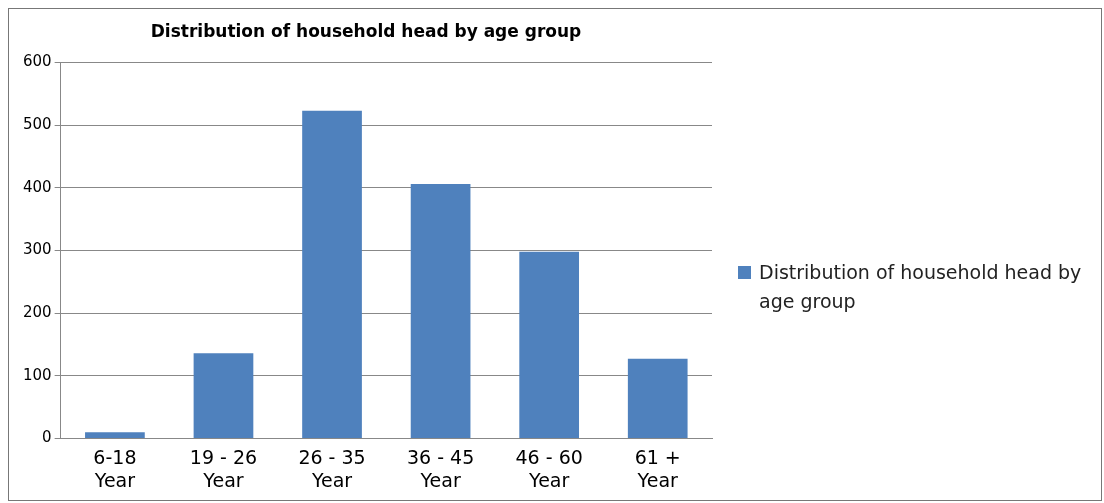  Describe the element at coordinates (549, 468) in the screenshot. I see `x-tick-label: 46 - 60 Year` at that location.